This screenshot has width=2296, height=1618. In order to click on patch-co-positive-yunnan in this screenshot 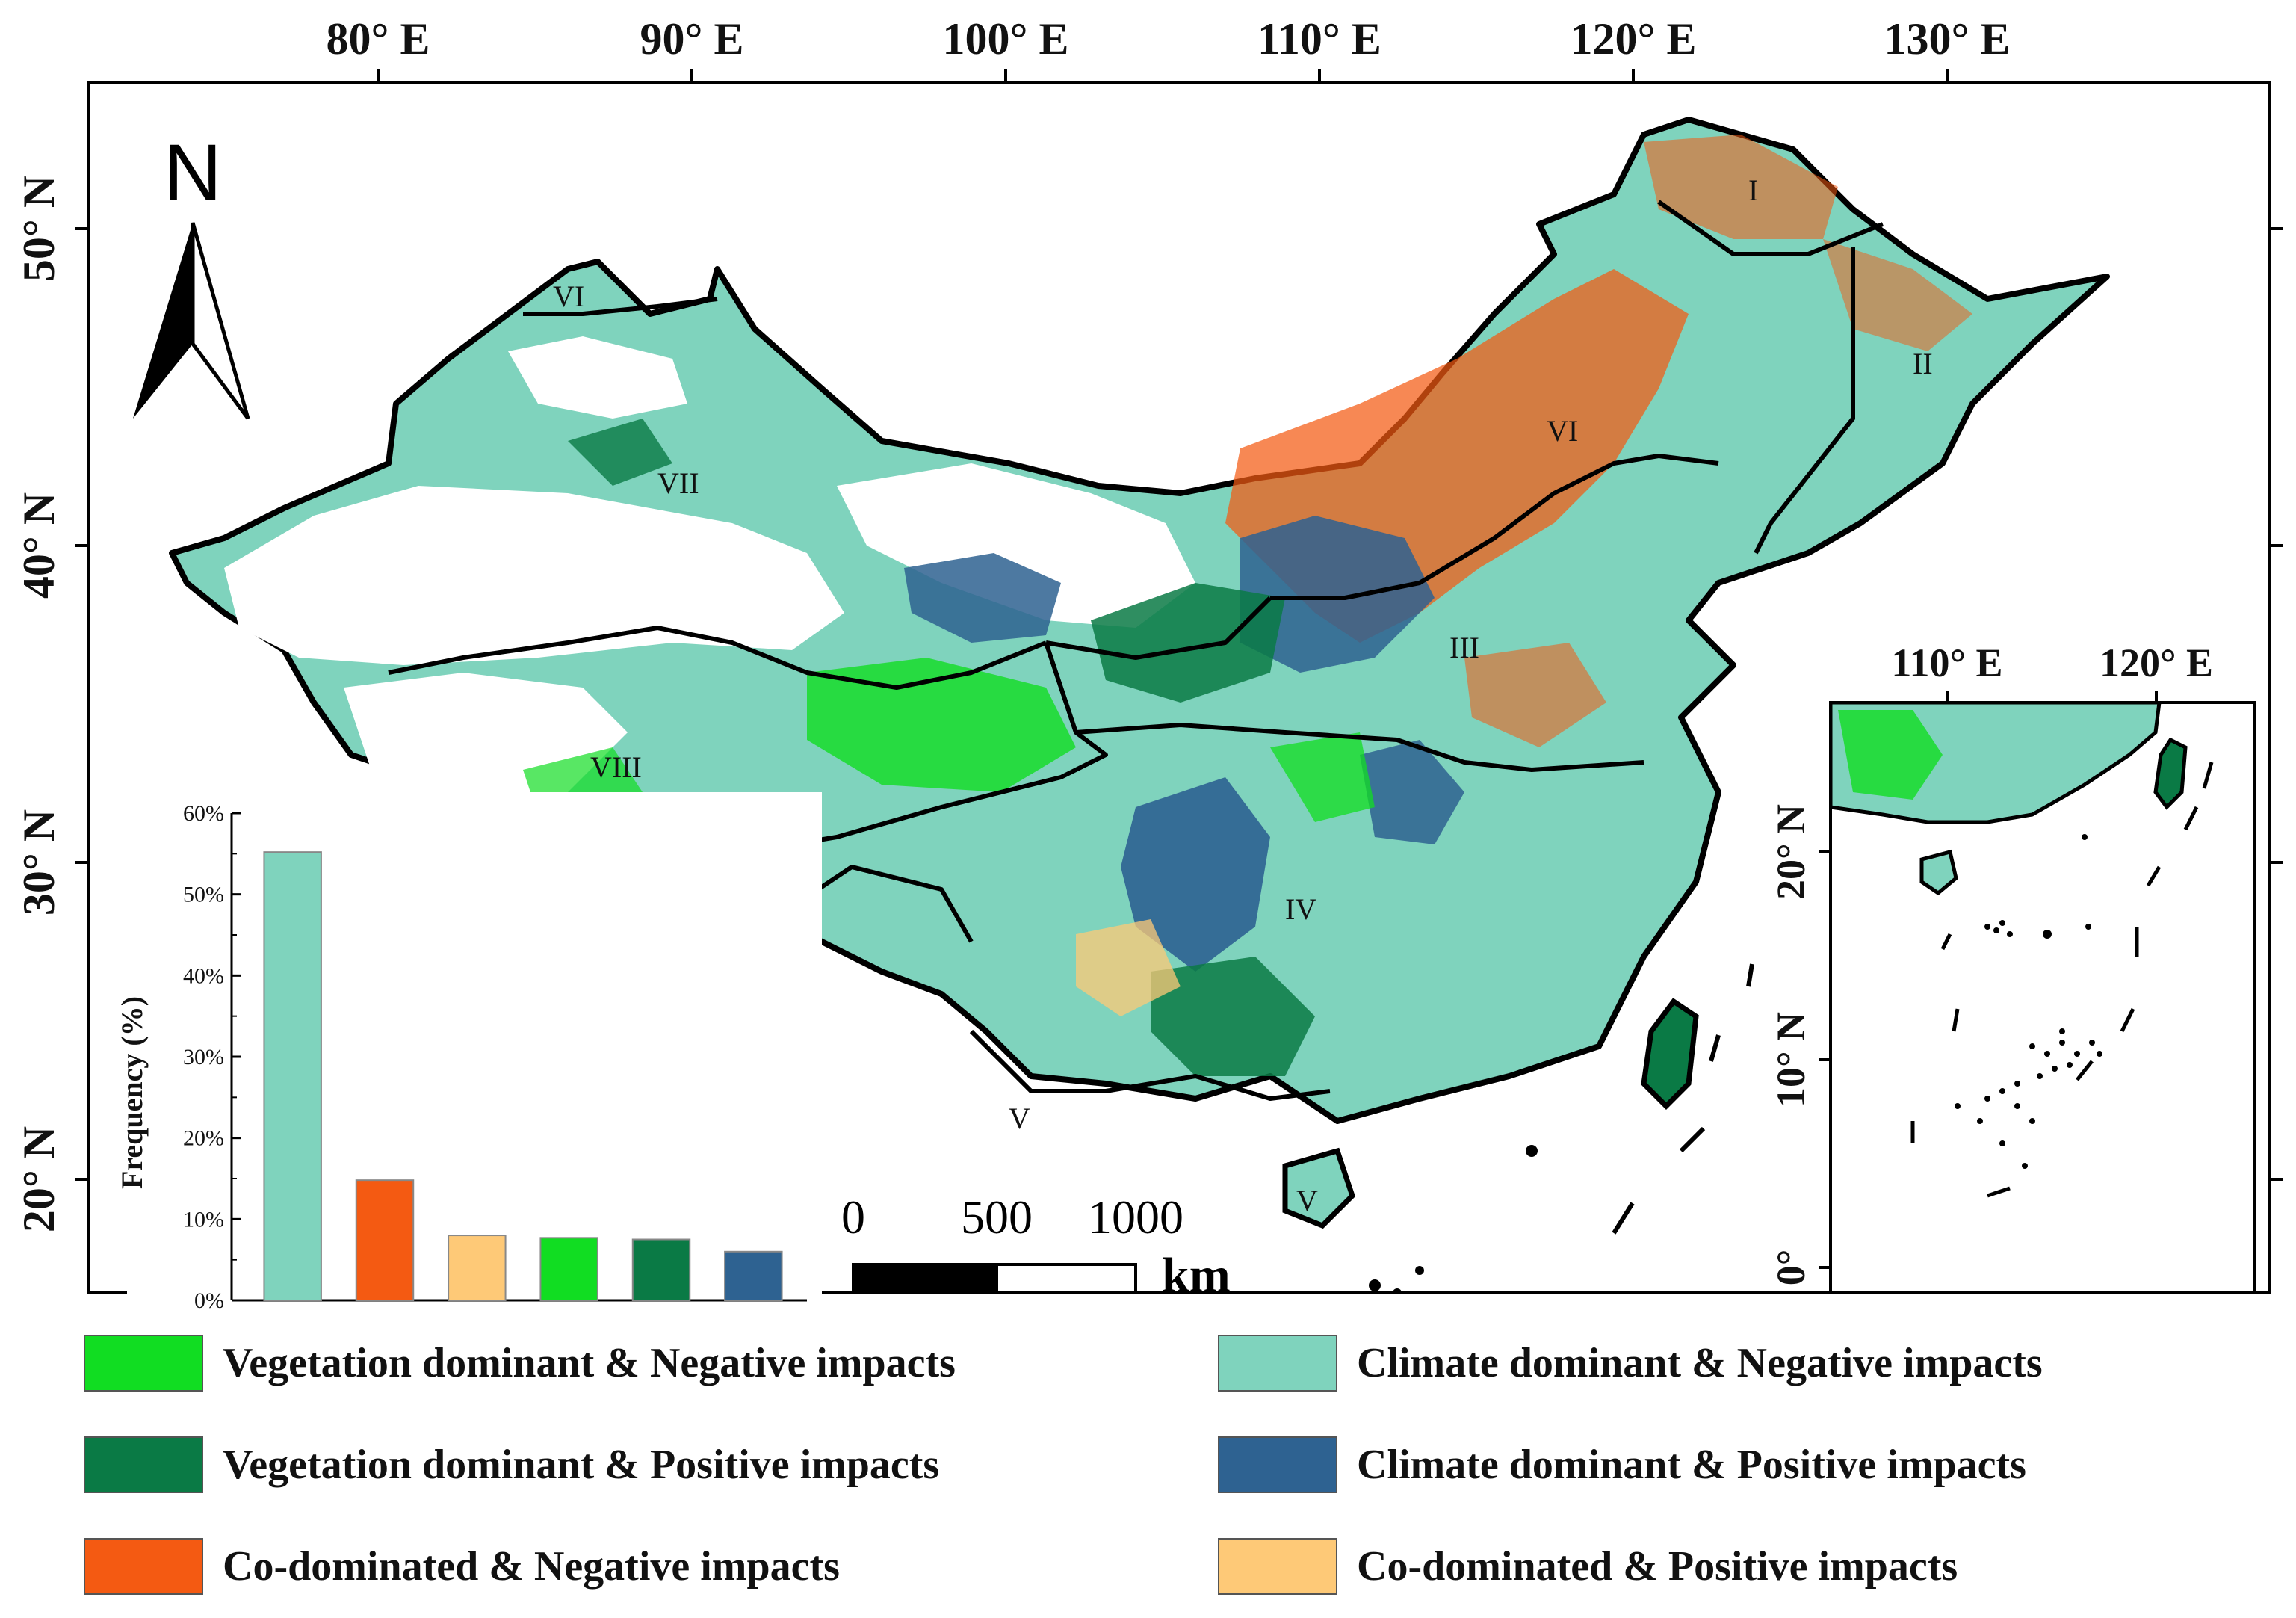, I will do `click(1128, 967)`.